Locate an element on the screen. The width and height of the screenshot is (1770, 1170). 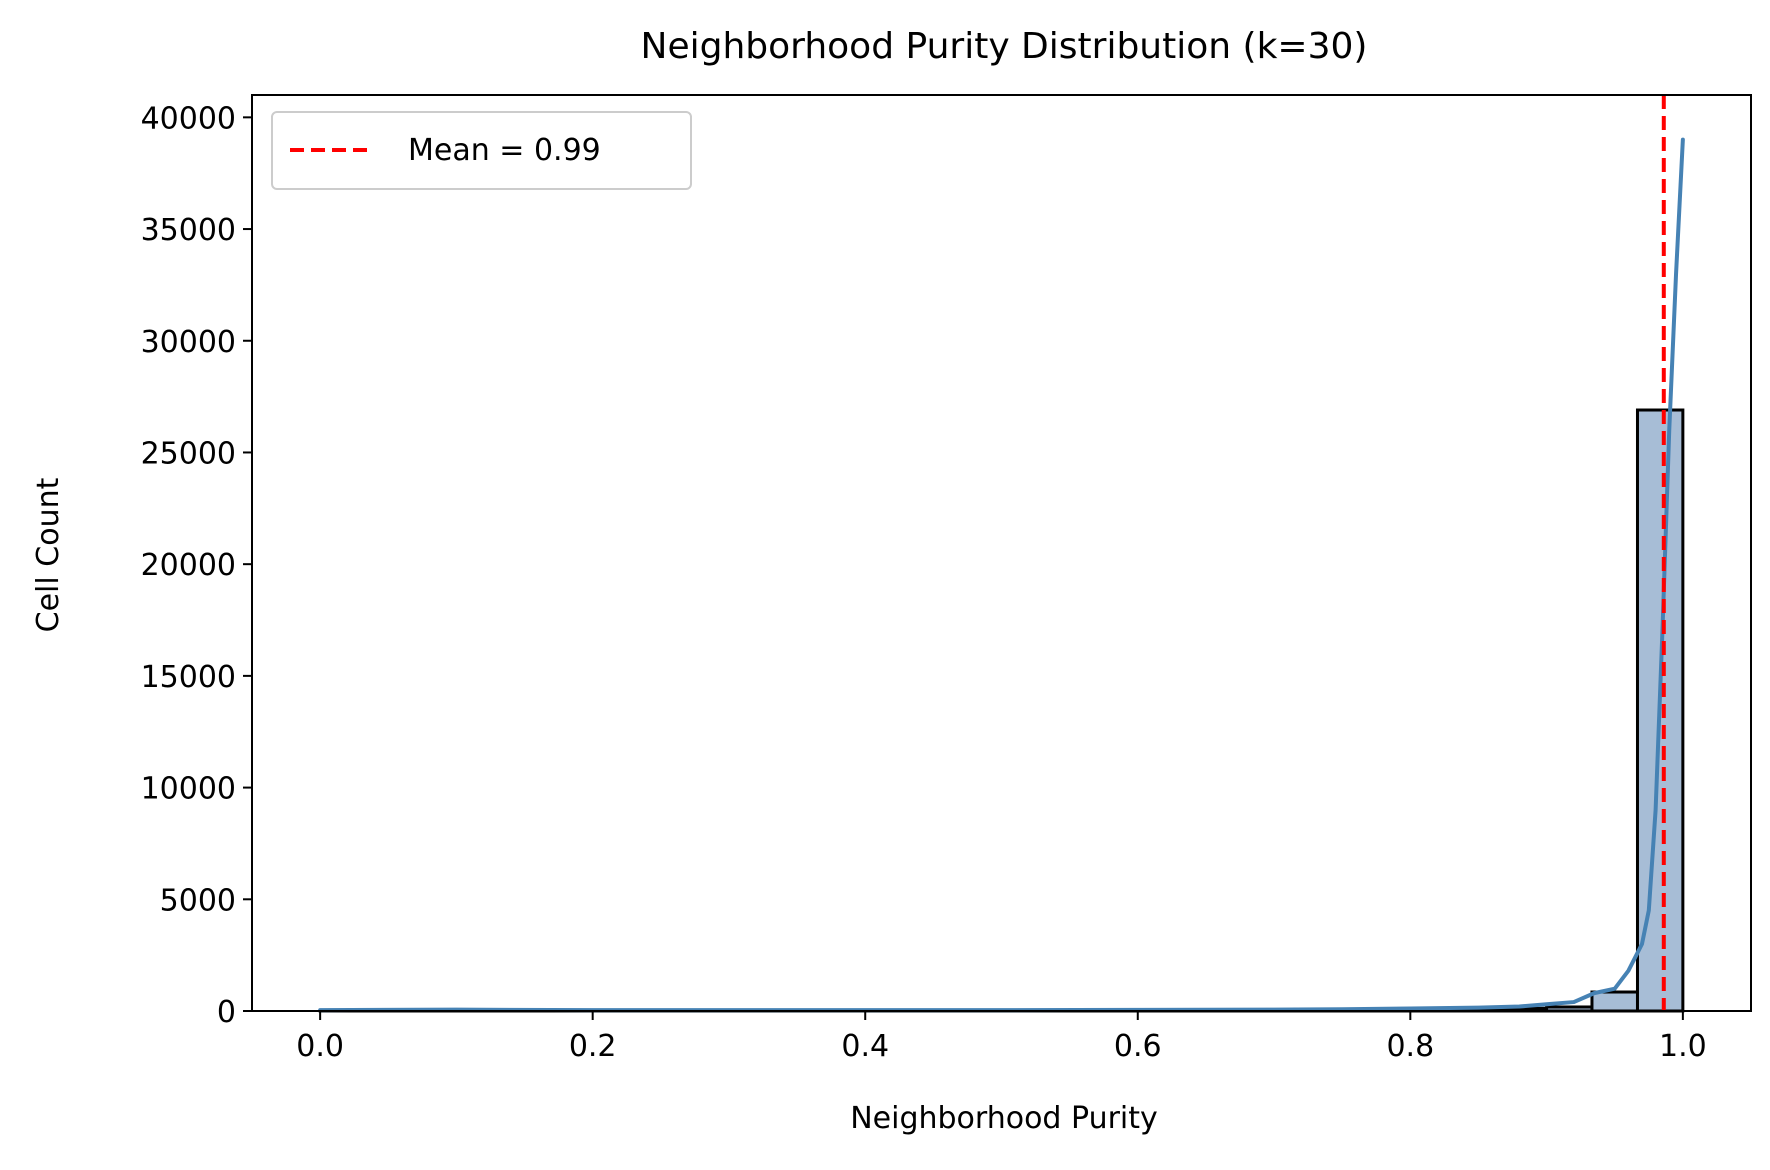
x-tick-label: 0.2 is located at coordinates (593, 1046).